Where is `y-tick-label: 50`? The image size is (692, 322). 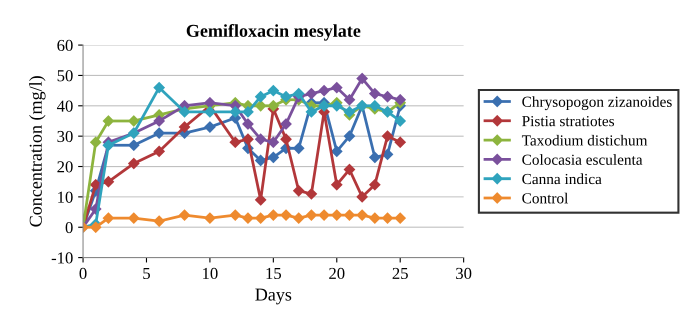
y-tick-label: 50 is located at coordinates (65, 76).